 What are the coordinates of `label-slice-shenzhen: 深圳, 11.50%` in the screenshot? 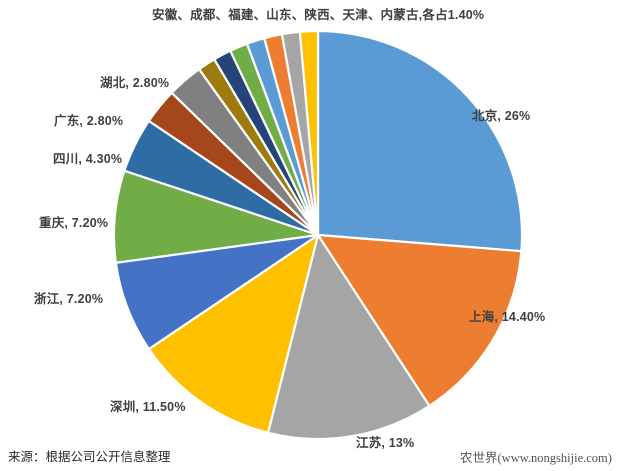 It's located at (148, 407).